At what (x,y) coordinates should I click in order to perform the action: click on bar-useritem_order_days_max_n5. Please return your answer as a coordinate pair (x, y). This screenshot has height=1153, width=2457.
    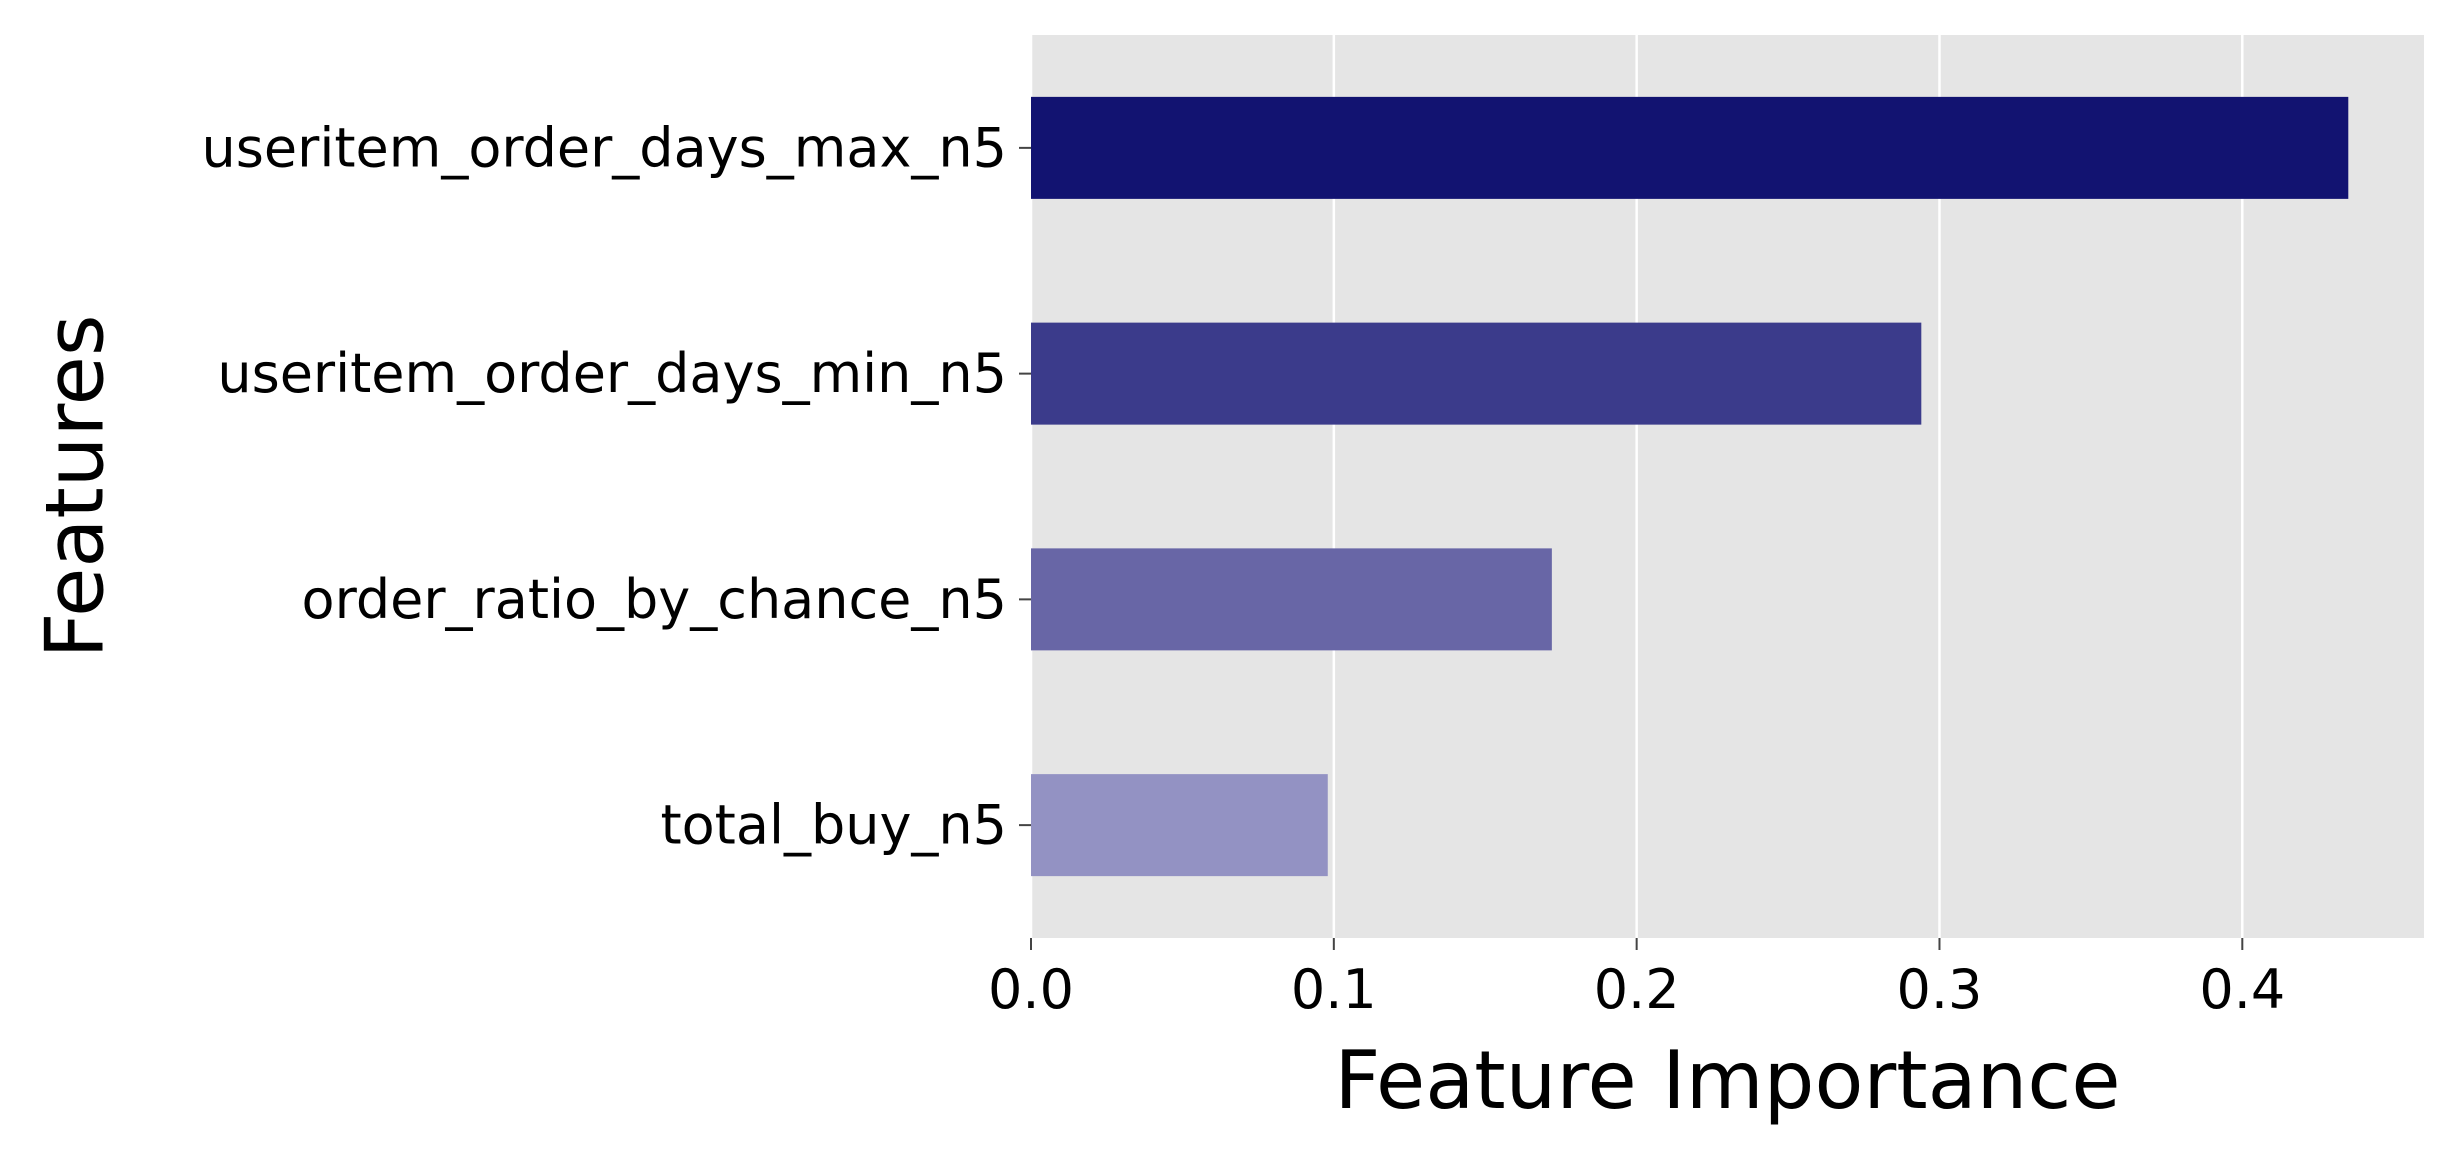
    Looking at the image, I should click on (1690, 147).